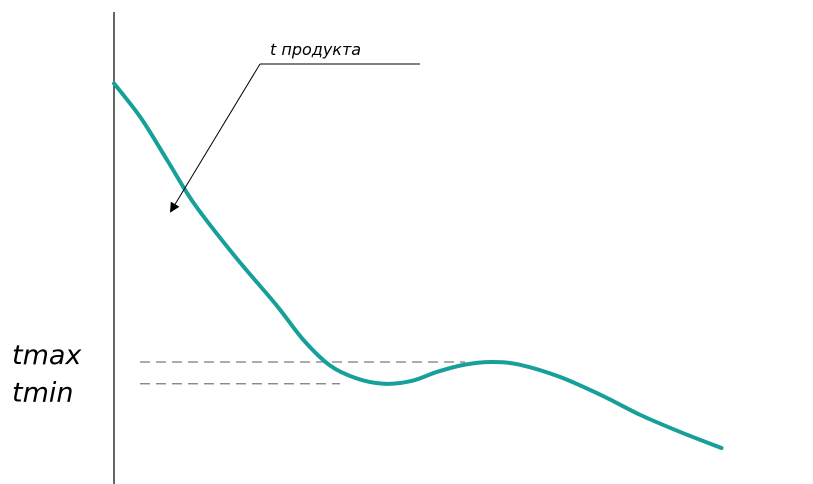 This screenshot has width=813, height=484. What do you see at coordinates (43, 393) in the screenshot?
I see `tmin-label: tmin` at bounding box center [43, 393].